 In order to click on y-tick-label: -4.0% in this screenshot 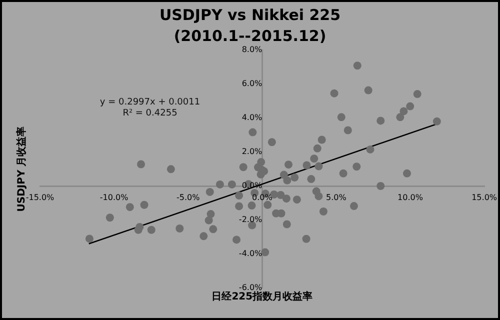, I will do `click(250, 253)`.